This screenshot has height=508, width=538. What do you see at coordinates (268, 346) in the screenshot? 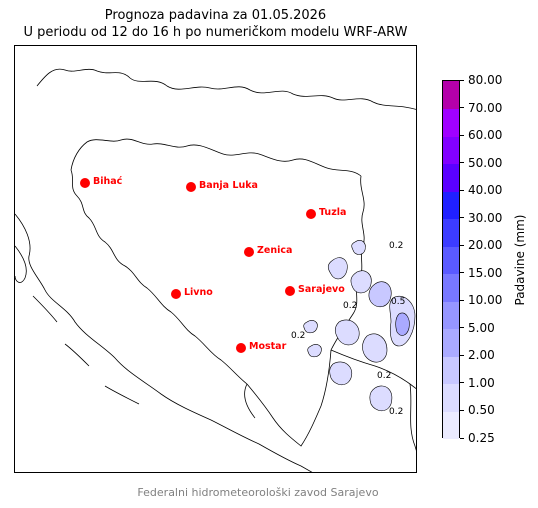
I see `city-label: Mostar` at bounding box center [268, 346].